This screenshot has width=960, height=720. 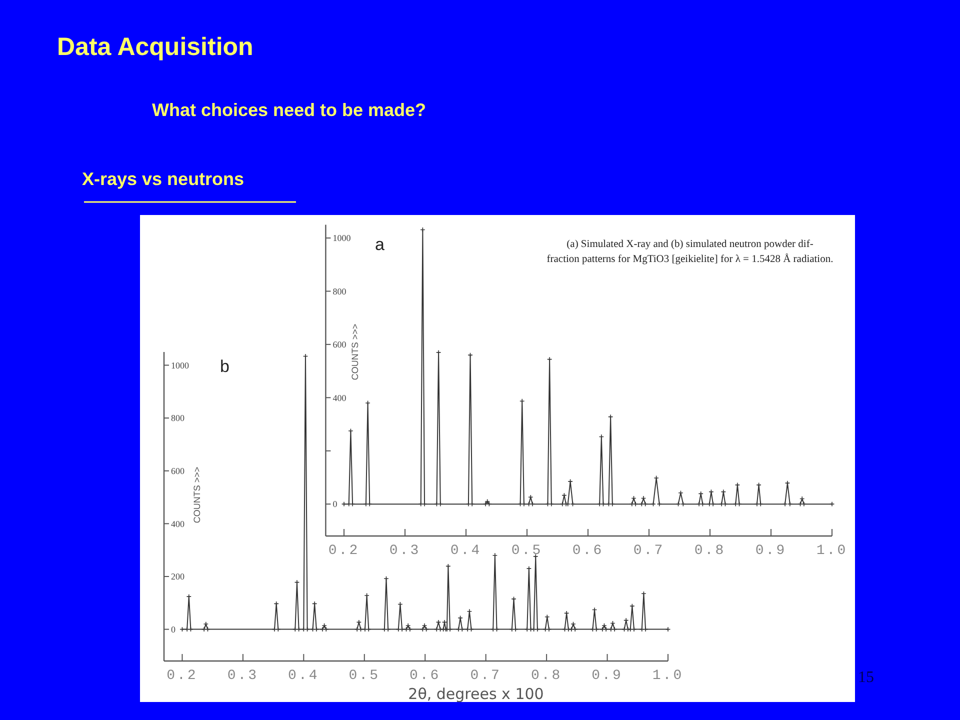 What do you see at coordinates (155, 47) in the screenshot?
I see `text: Data Acquisition` at bounding box center [155, 47].